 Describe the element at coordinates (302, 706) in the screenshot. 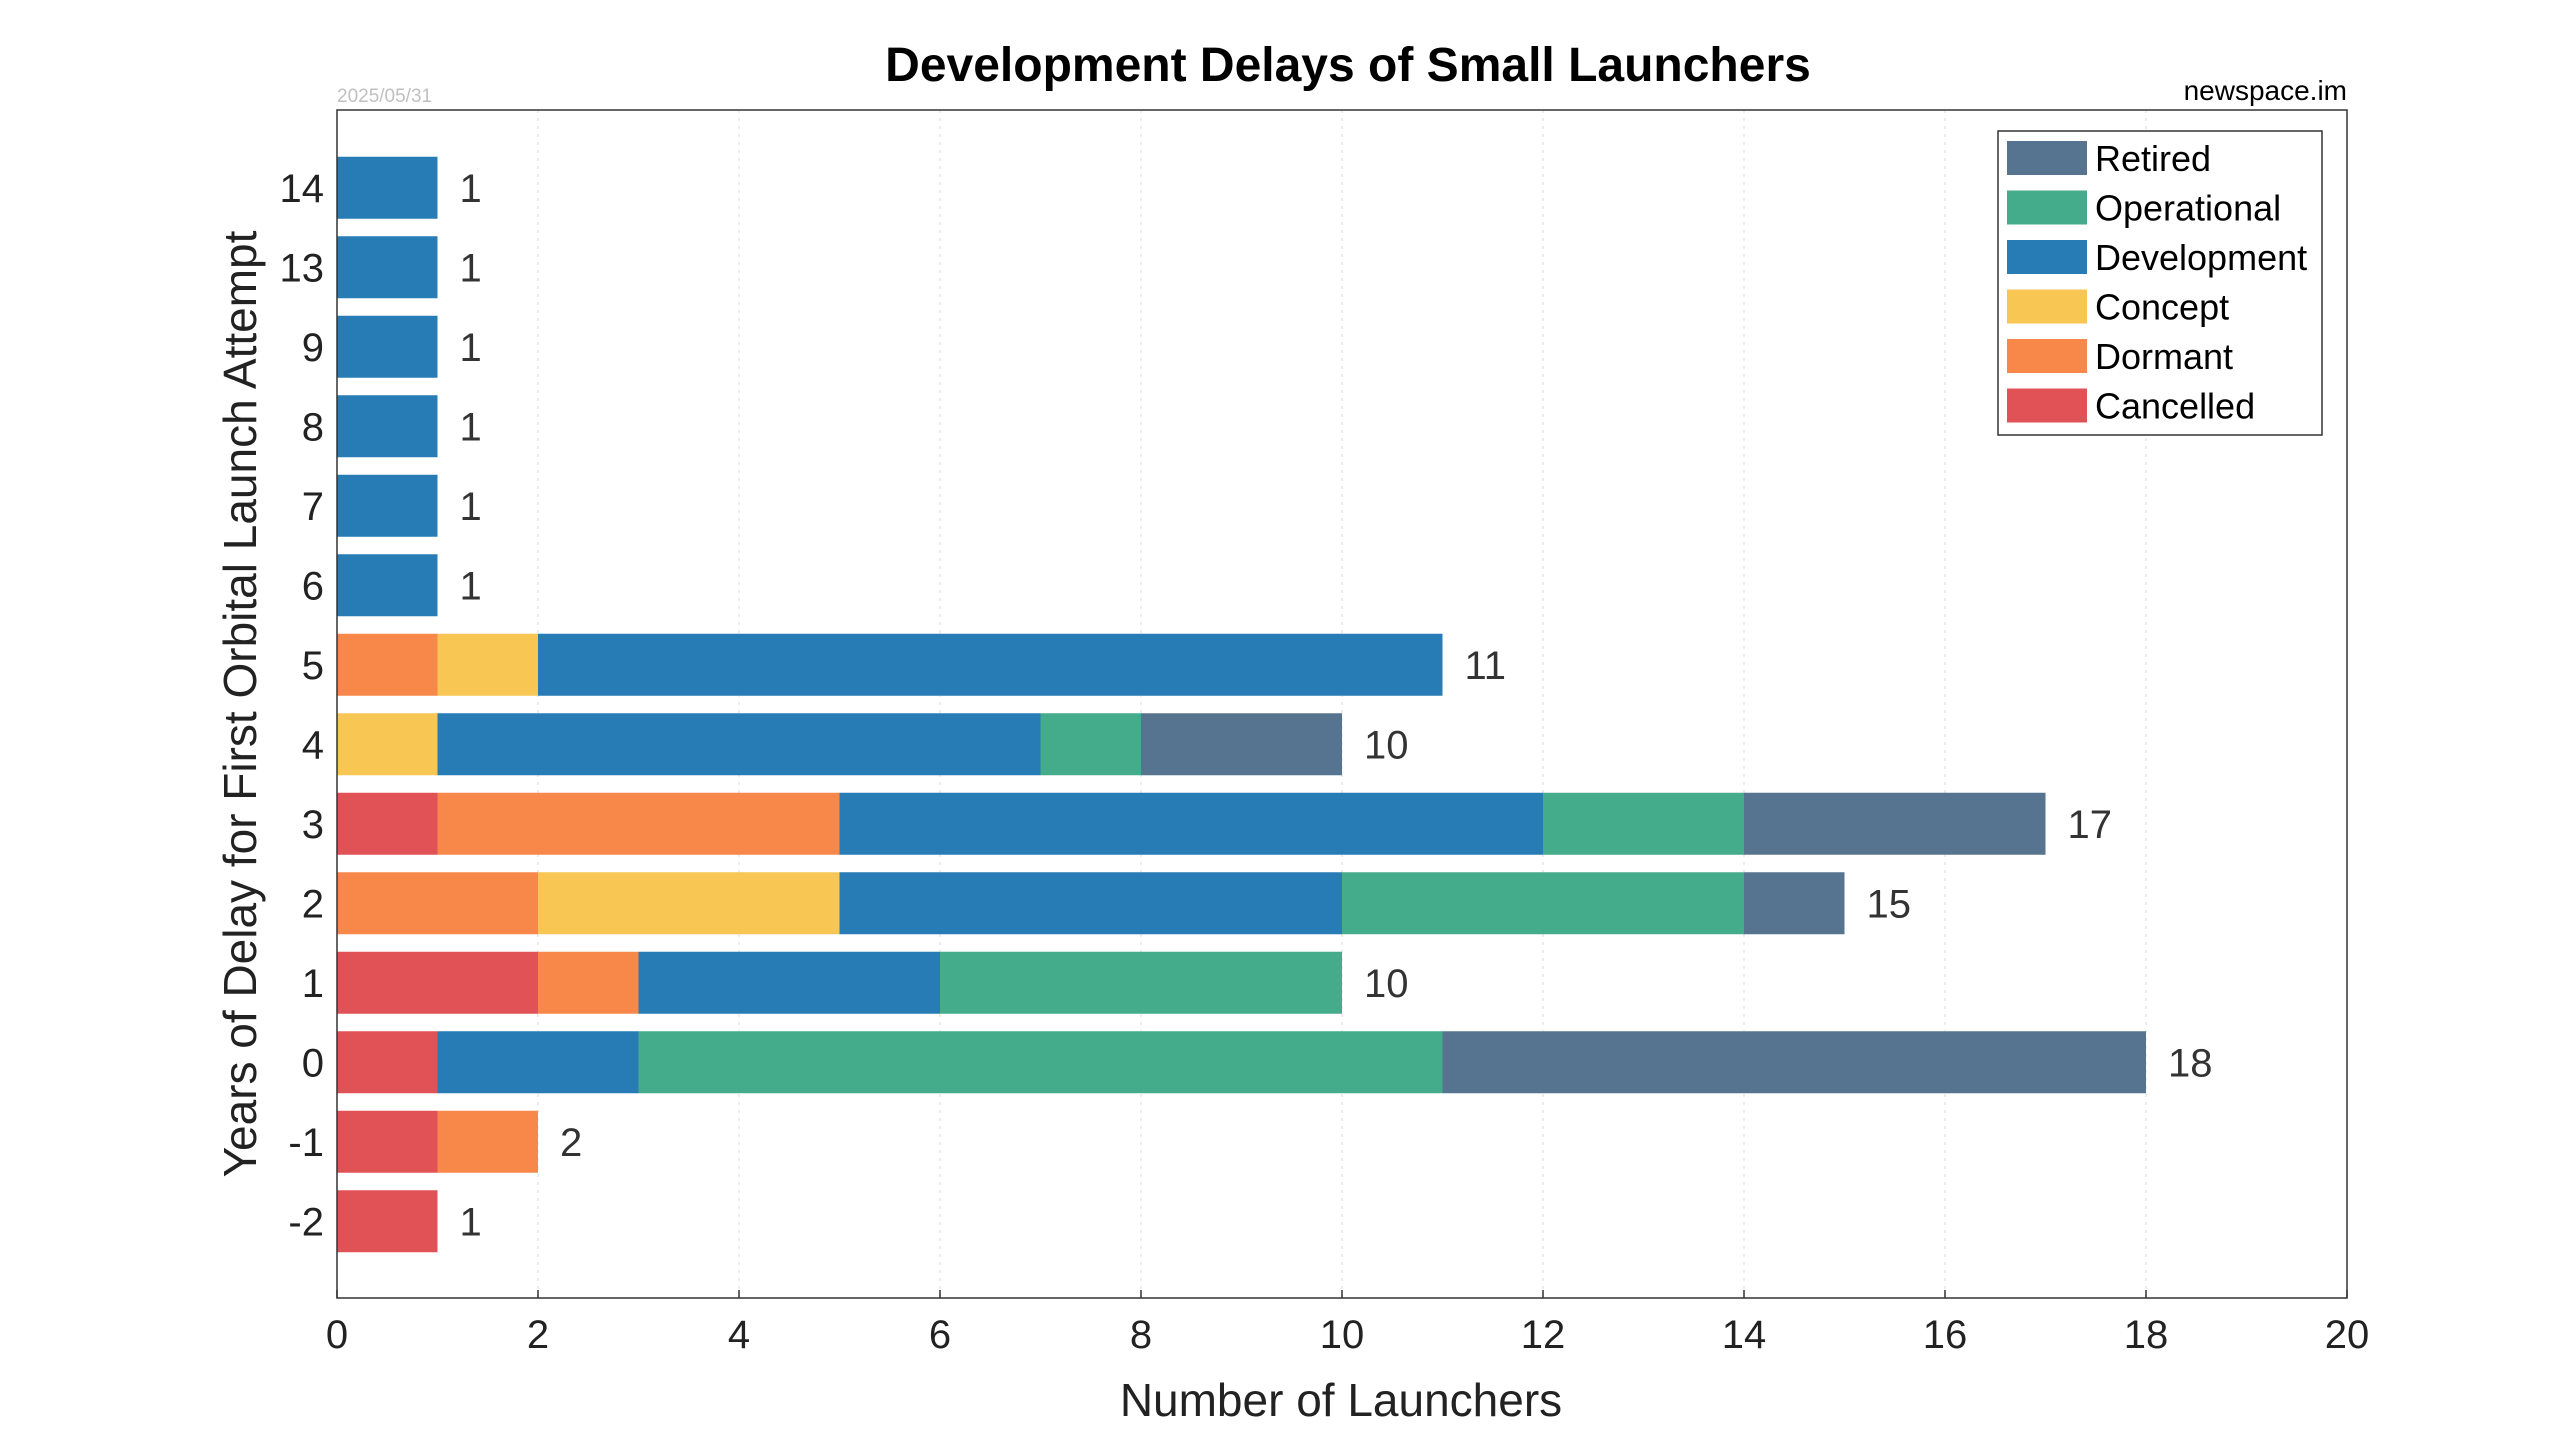

I see `y-axis-ticks: -2 -1 0 1 2 3 4 5 6 7 8 9 13 14` at that location.